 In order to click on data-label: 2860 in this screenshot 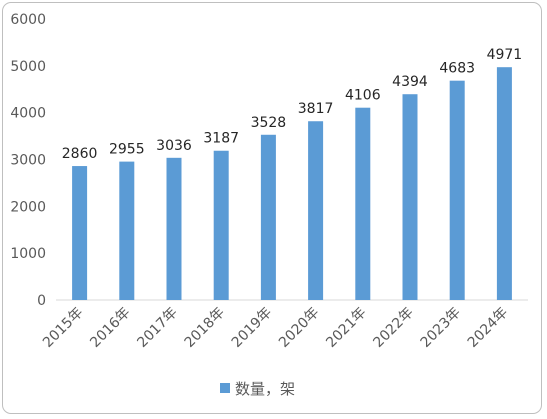, I will do `click(80, 154)`.